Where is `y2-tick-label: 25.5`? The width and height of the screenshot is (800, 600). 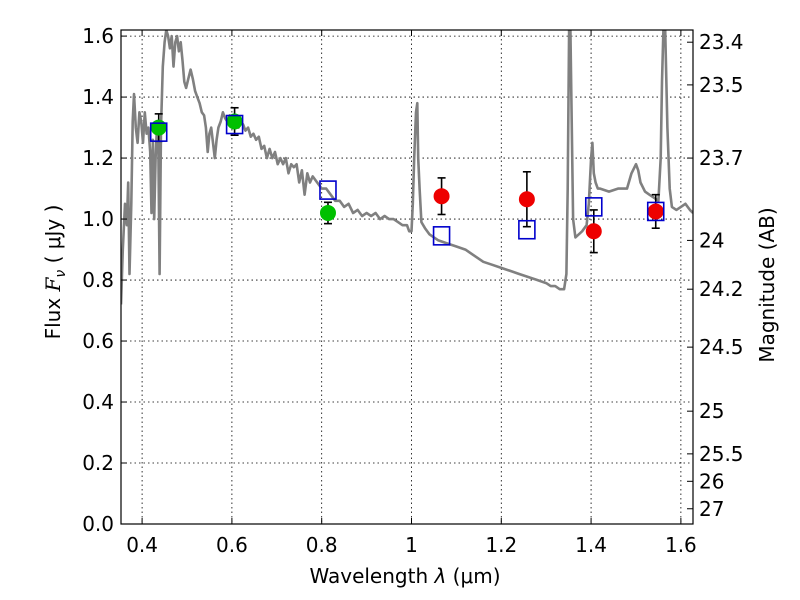
y2-tick-label: 25.5 is located at coordinates (721, 454).